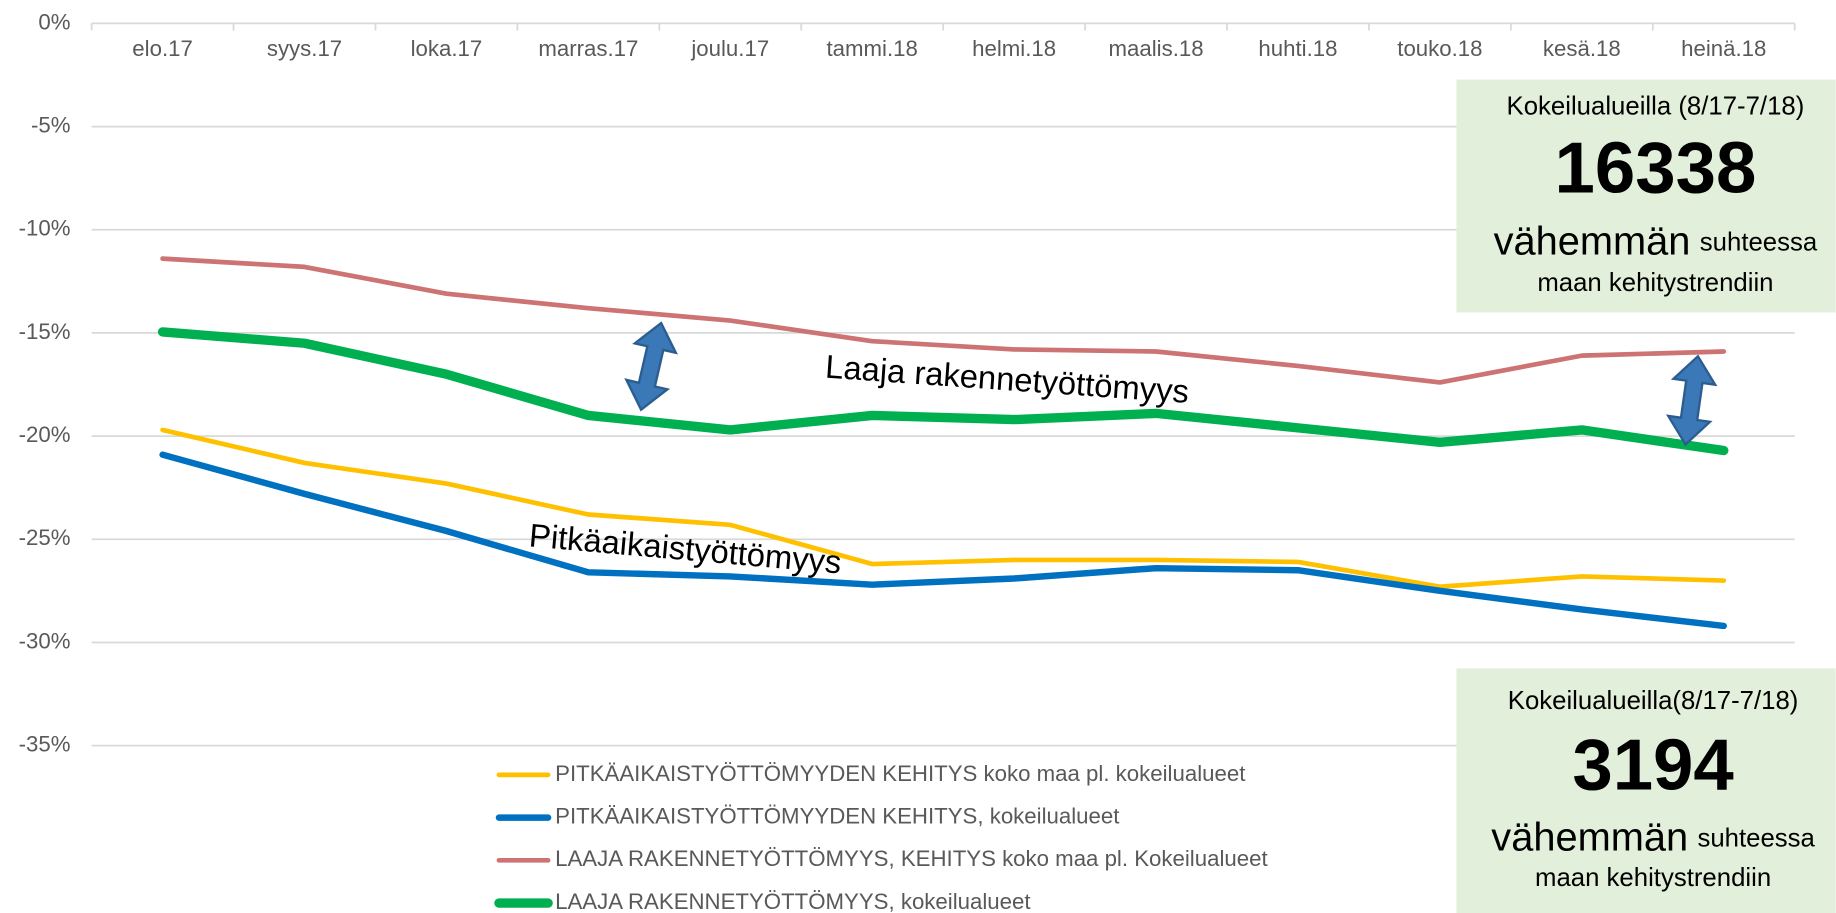  What do you see at coordinates (1656, 167) in the screenshot?
I see `callout-number: 16338` at bounding box center [1656, 167].